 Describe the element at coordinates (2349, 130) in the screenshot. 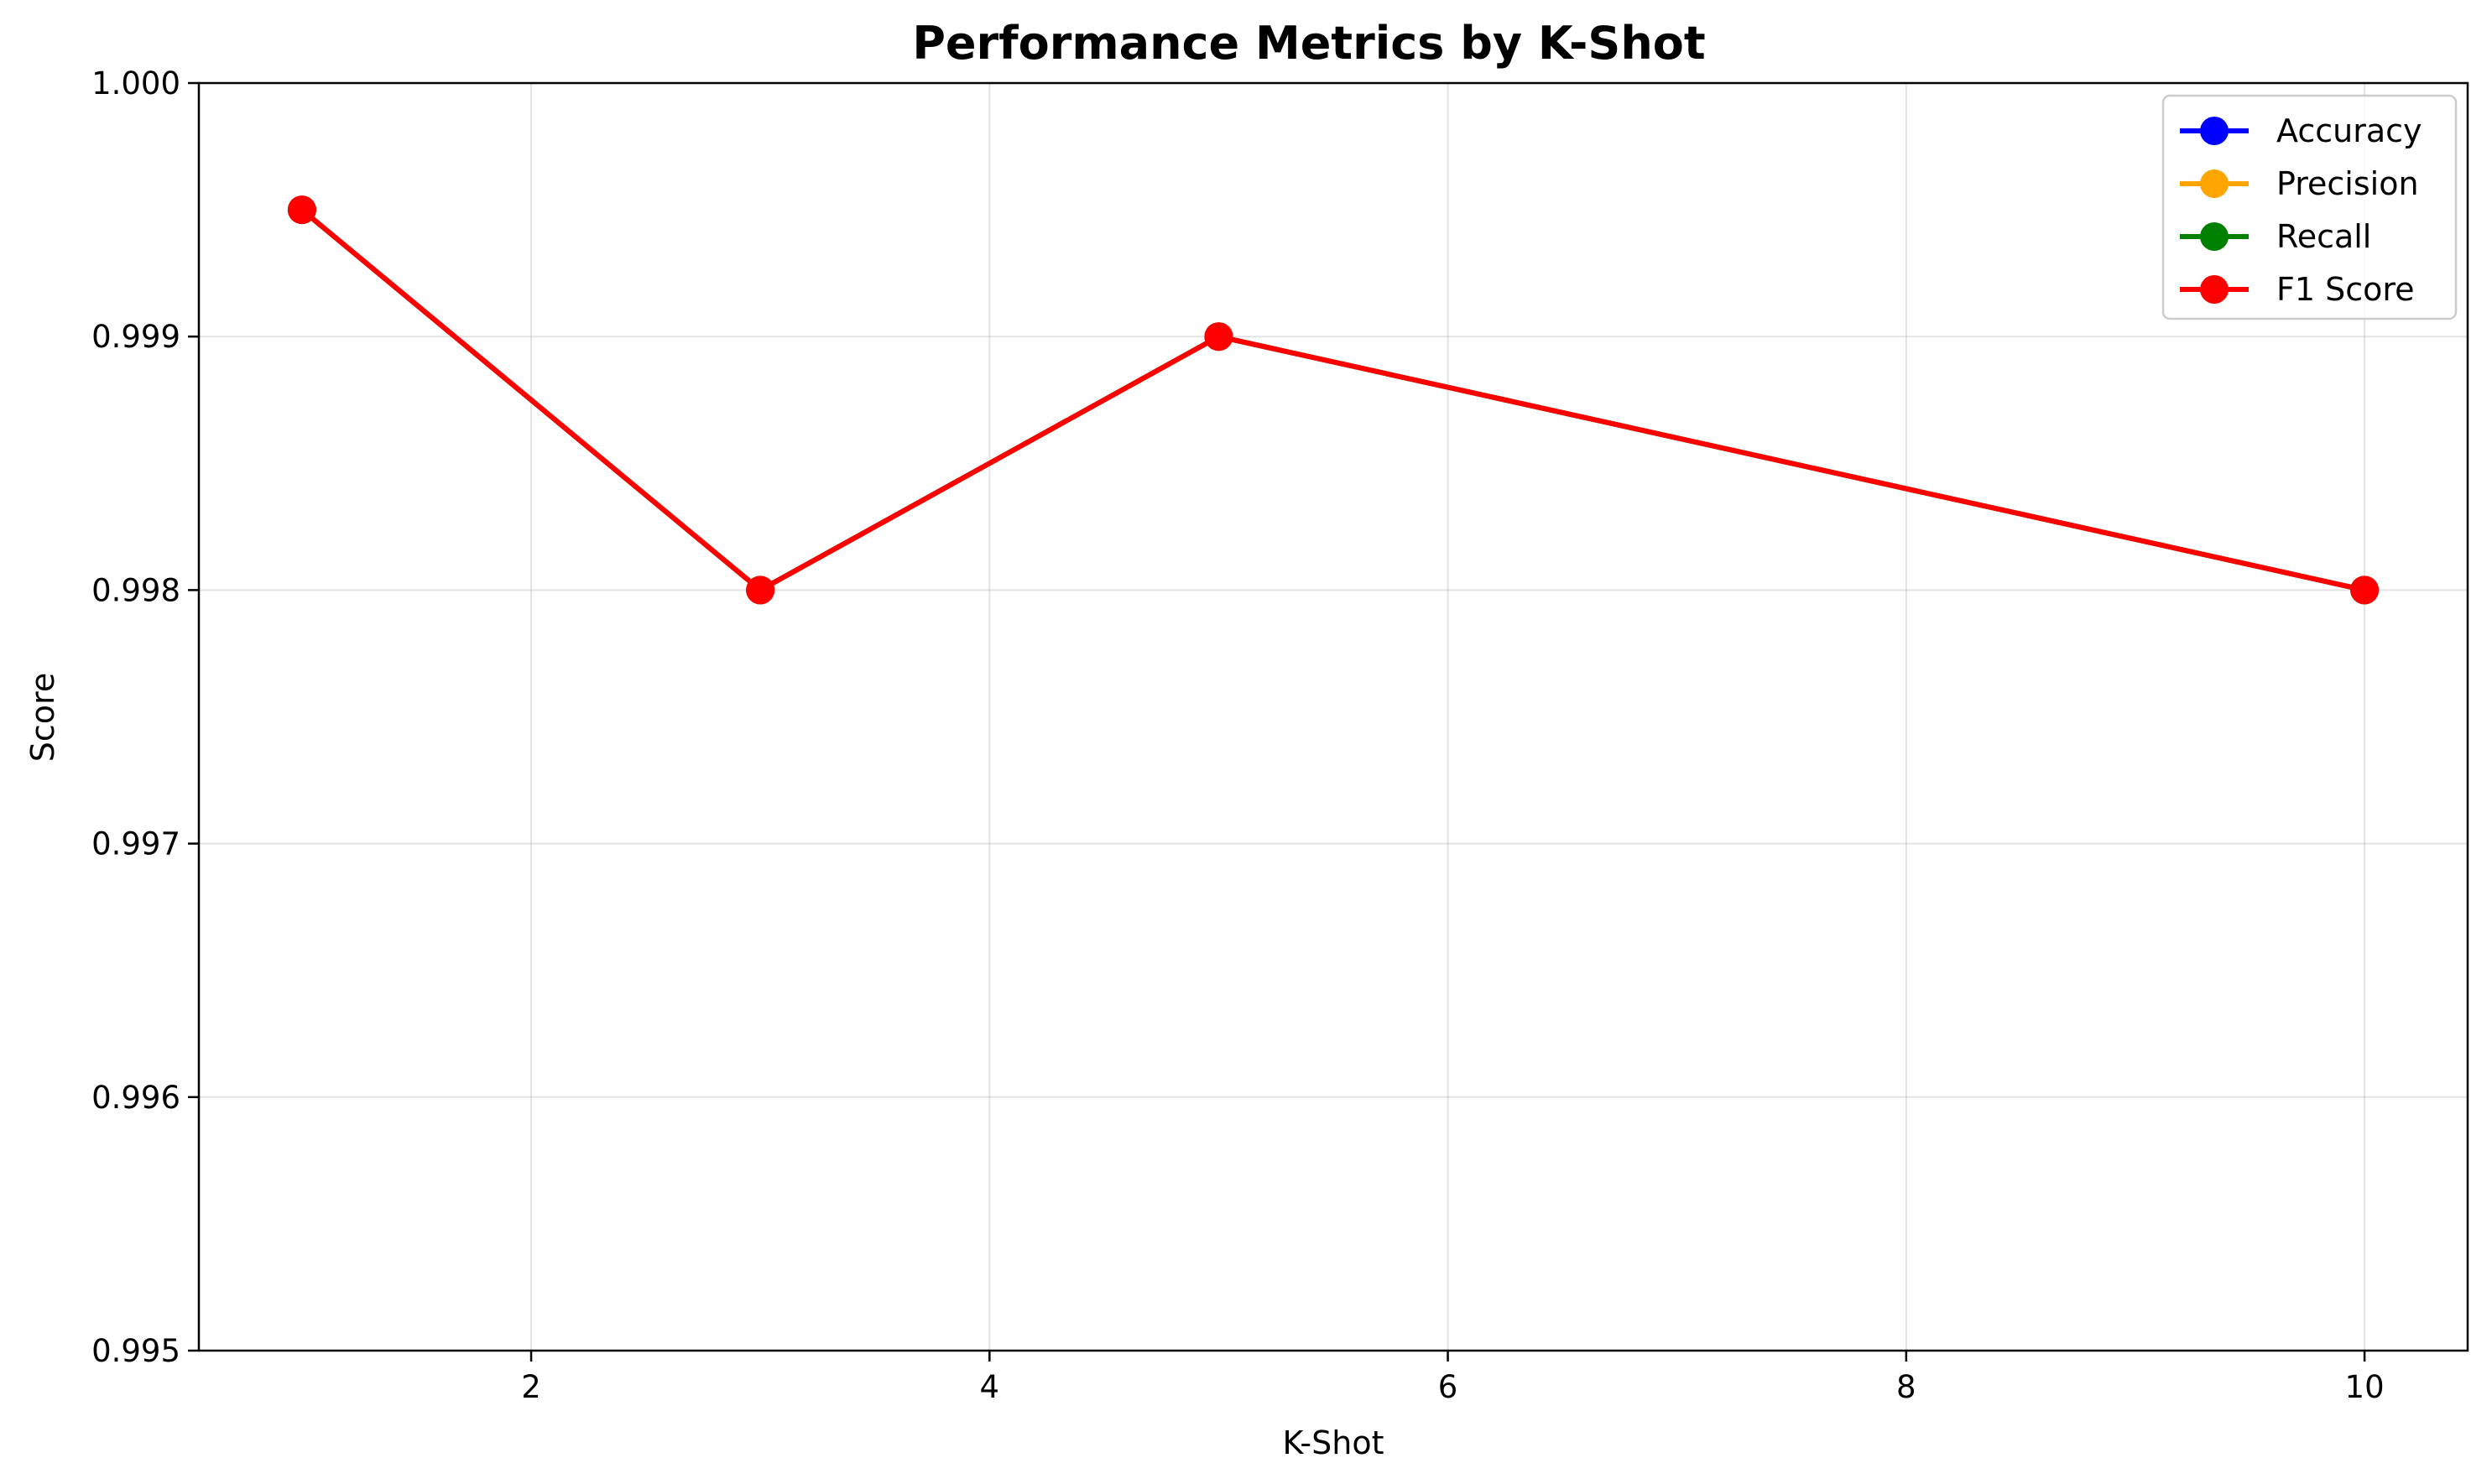

I see `legend-label: Accuracy` at that location.